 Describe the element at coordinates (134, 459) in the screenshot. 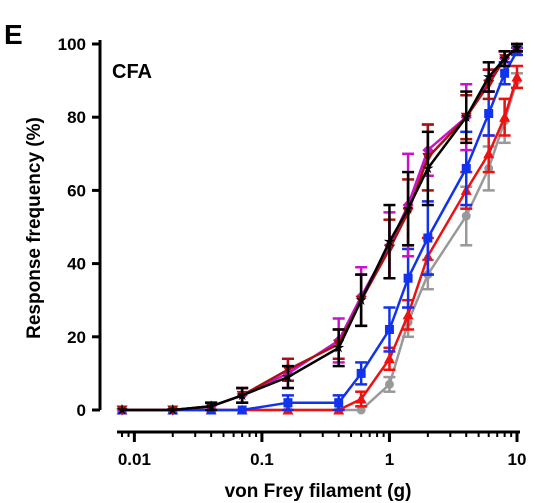

I see `x-tick-label: 0.01` at that location.